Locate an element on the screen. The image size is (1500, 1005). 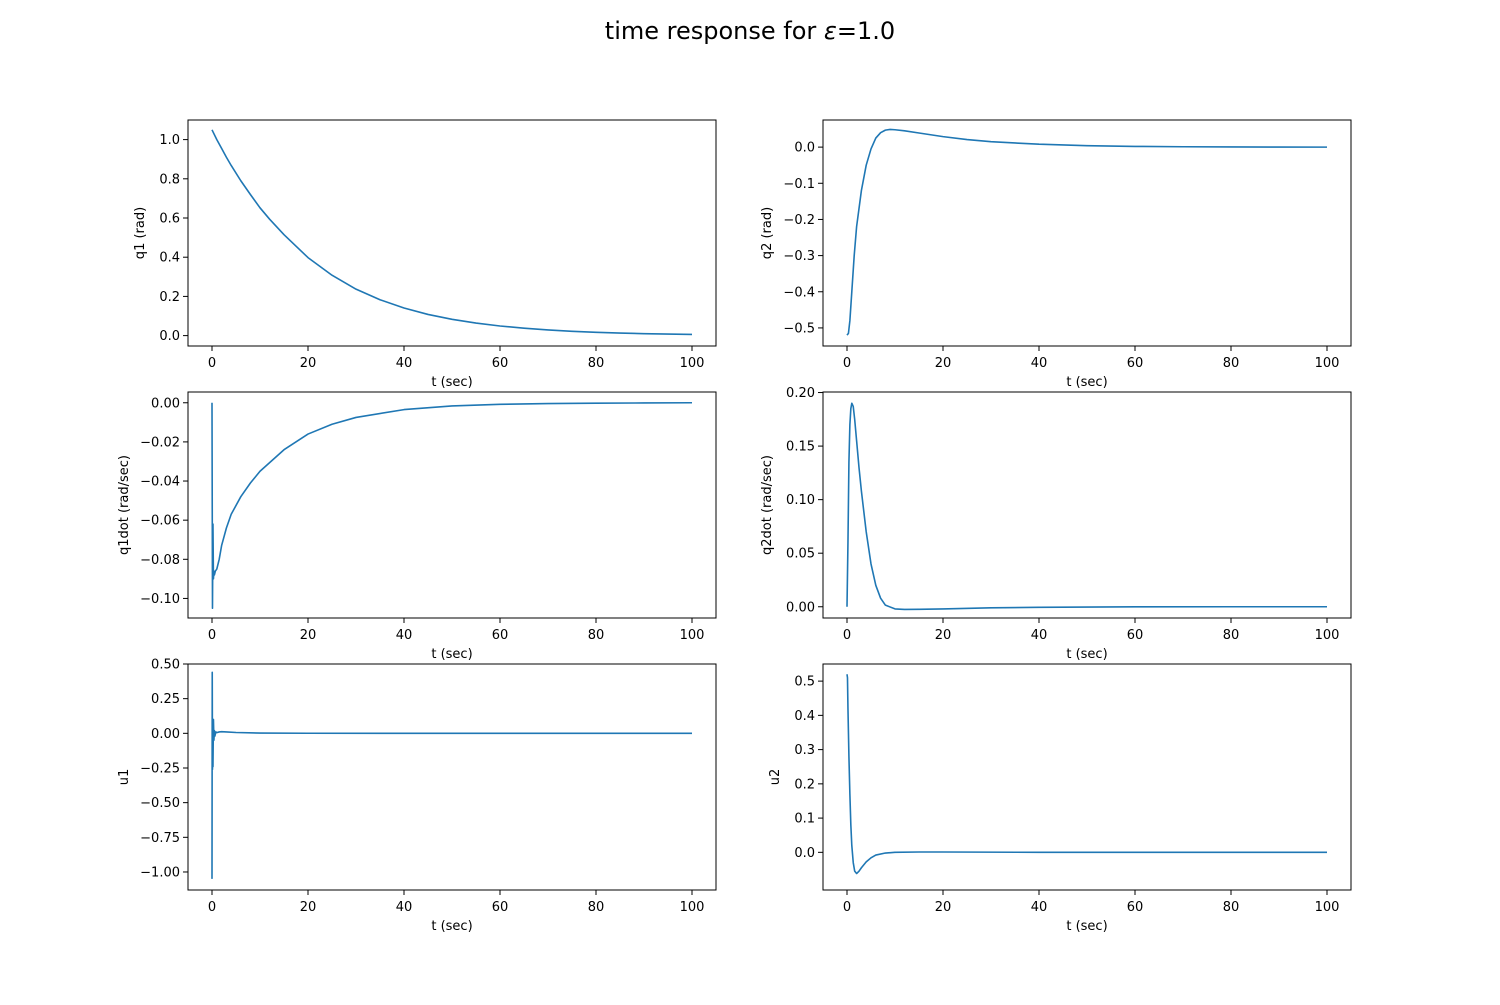
q2dot-xtick-label: 20 is located at coordinates (943, 635).